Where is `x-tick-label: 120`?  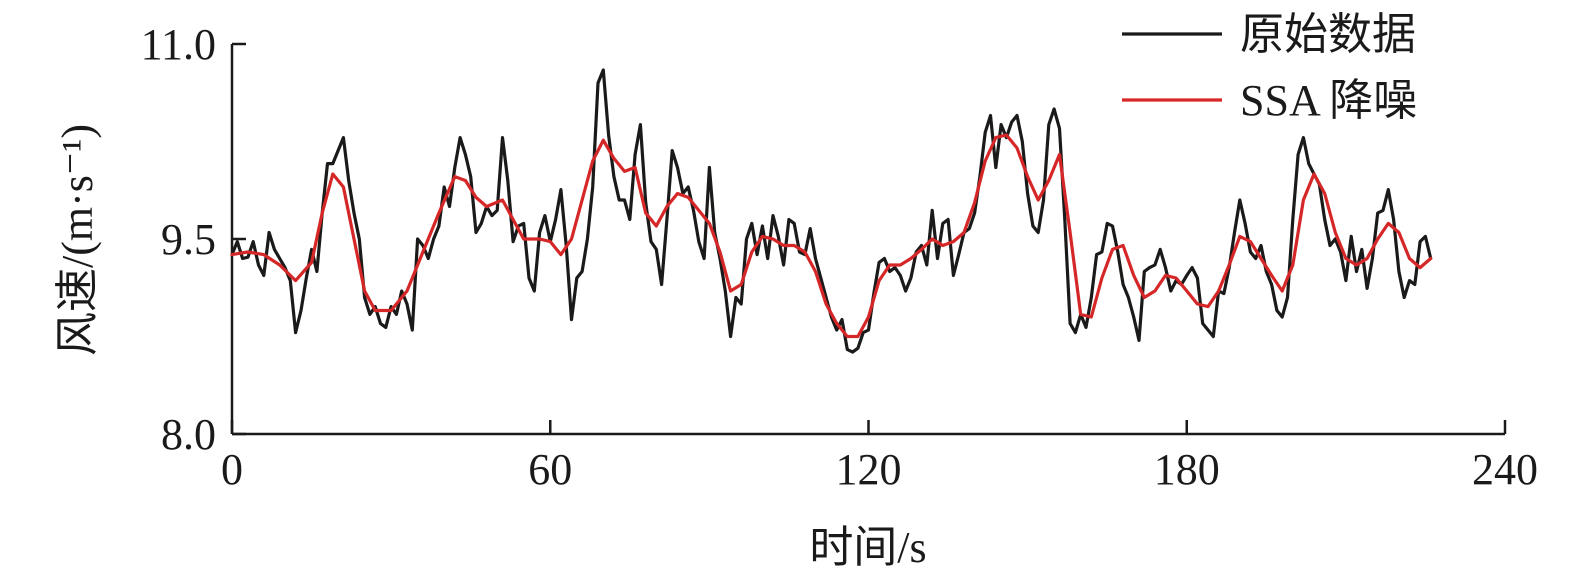 x-tick-label: 120 is located at coordinates (869, 469).